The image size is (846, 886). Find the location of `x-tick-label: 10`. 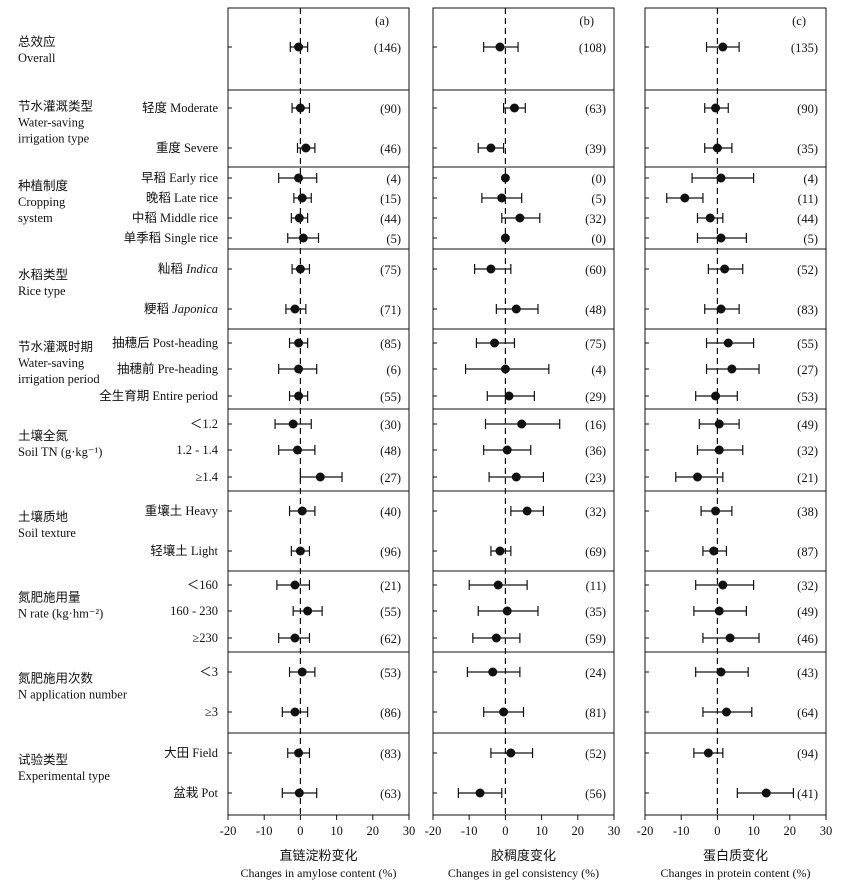

x-tick-label: 10 is located at coordinates (336, 831).